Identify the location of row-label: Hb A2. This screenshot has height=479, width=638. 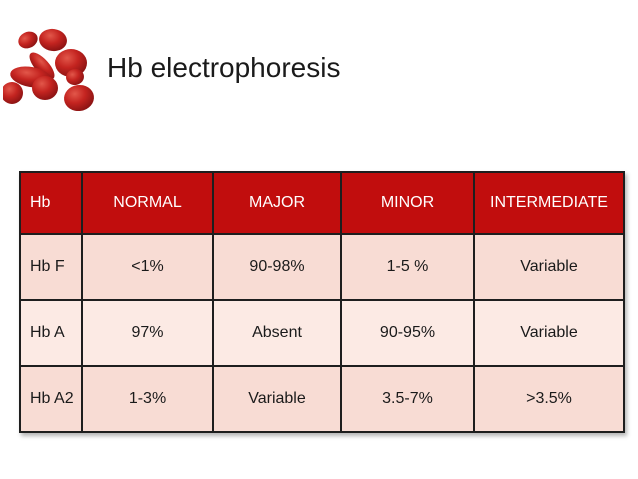
(51, 399).